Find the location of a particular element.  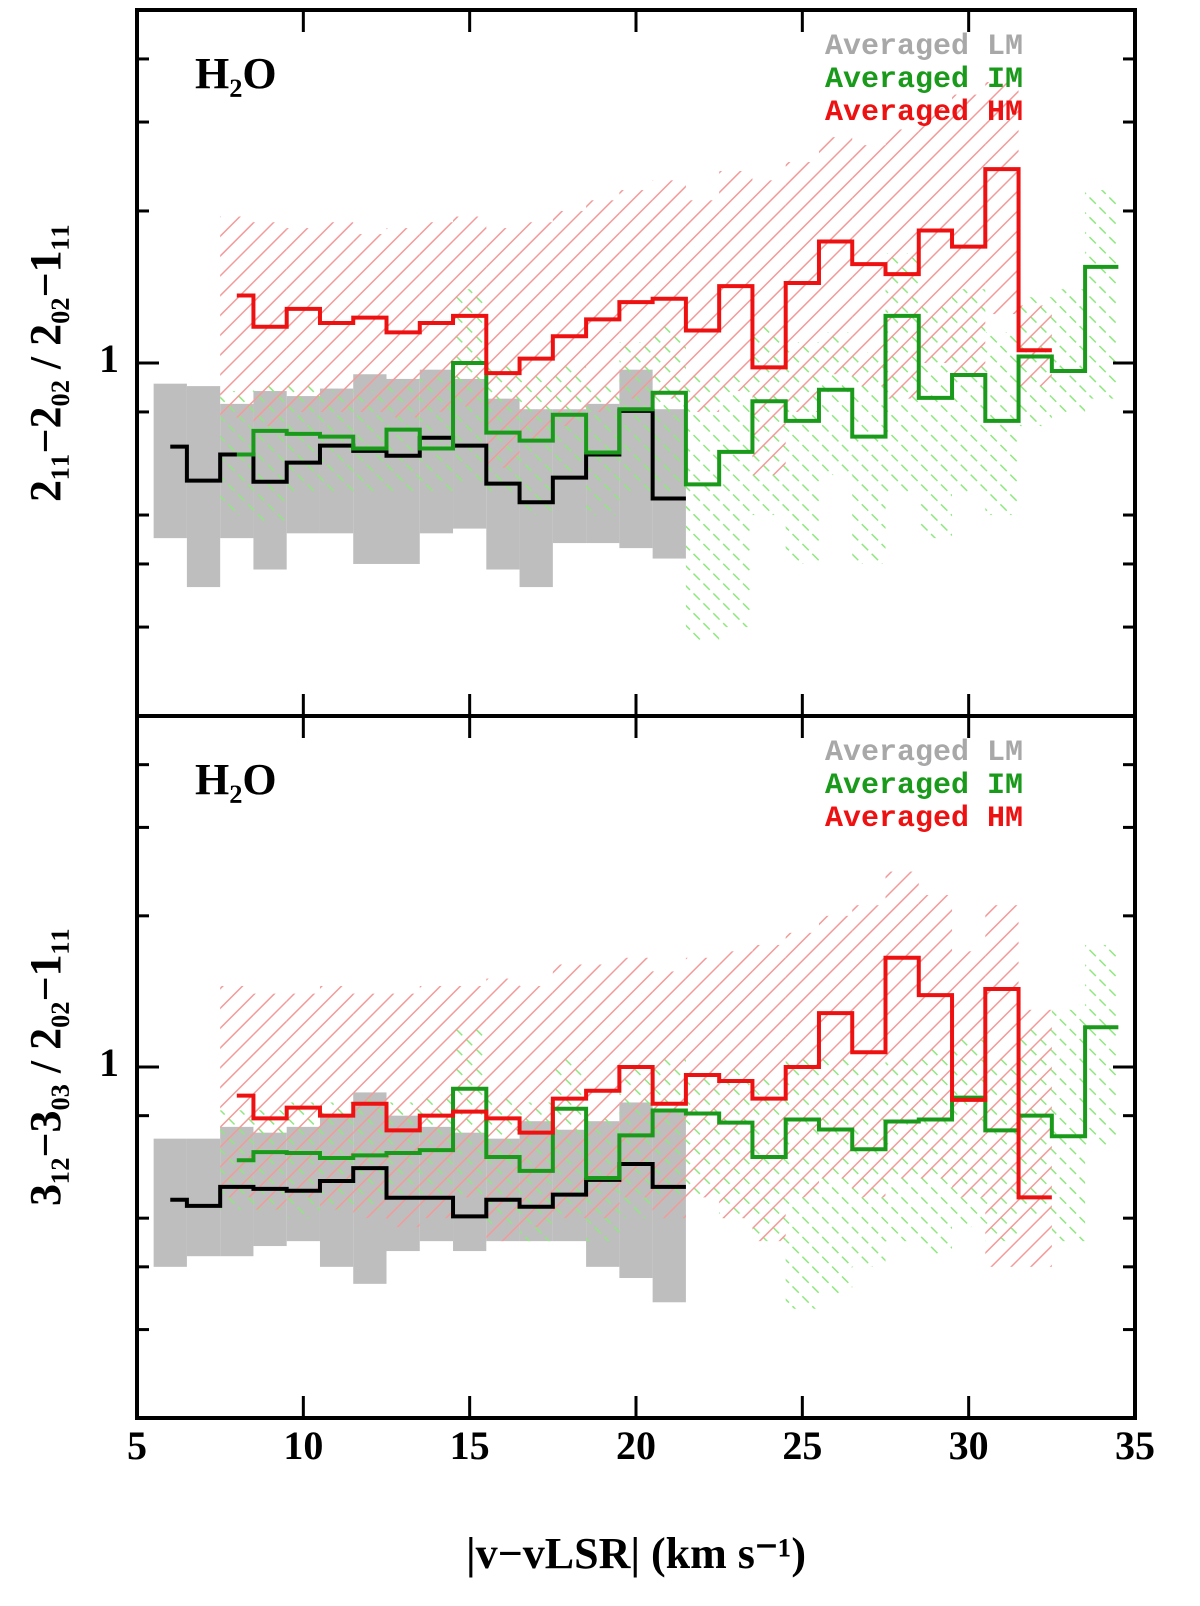

x-tick-label: 10 is located at coordinates (303, 1445).